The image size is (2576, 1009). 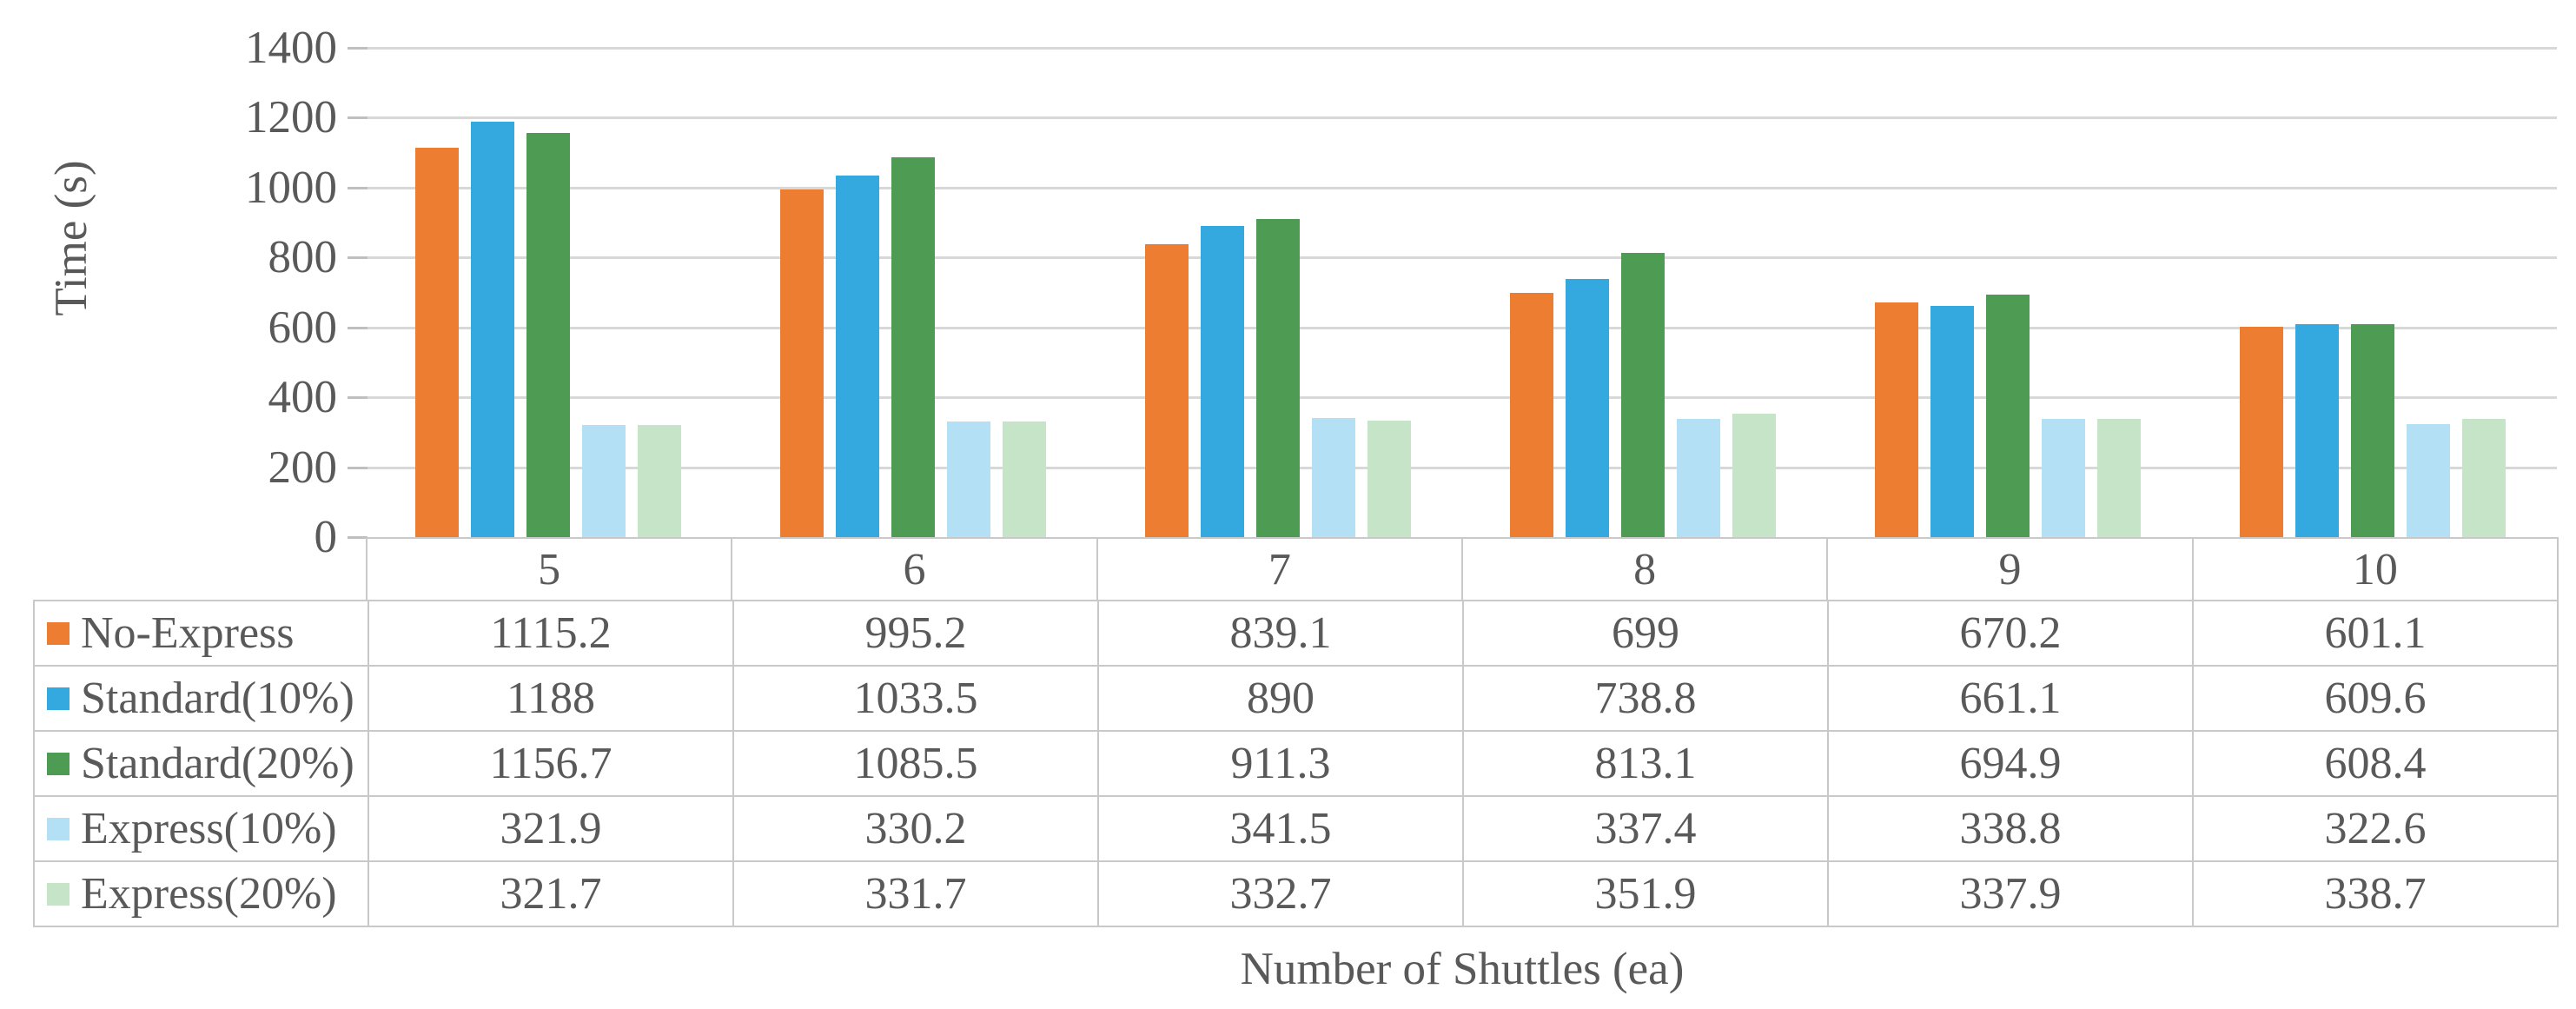 I want to click on legend-label: Express(10%), so click(x=209, y=829).